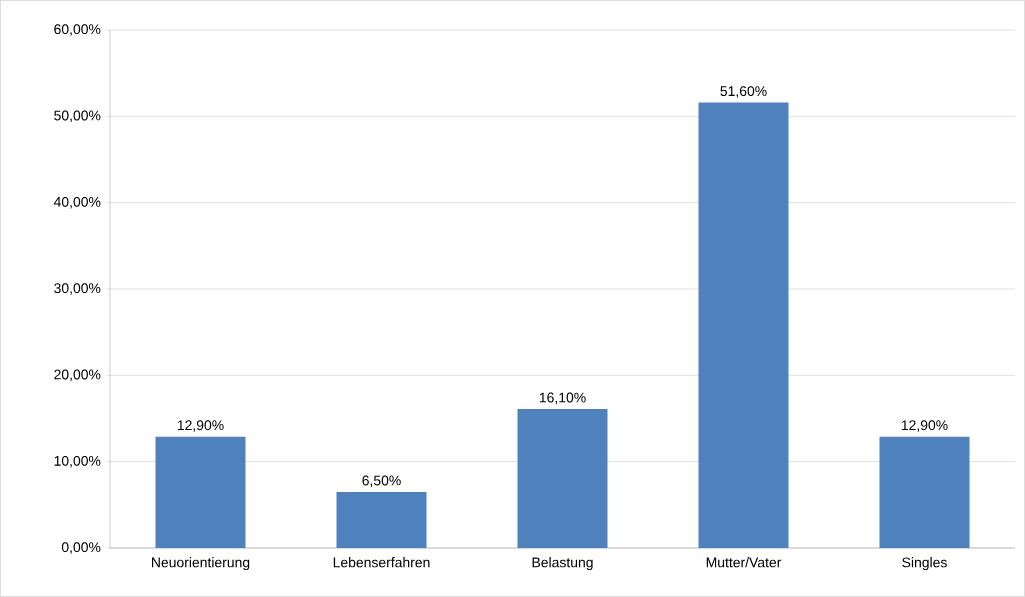  What do you see at coordinates (77, 202) in the screenshot?
I see `y-tick-label: 40,00%` at bounding box center [77, 202].